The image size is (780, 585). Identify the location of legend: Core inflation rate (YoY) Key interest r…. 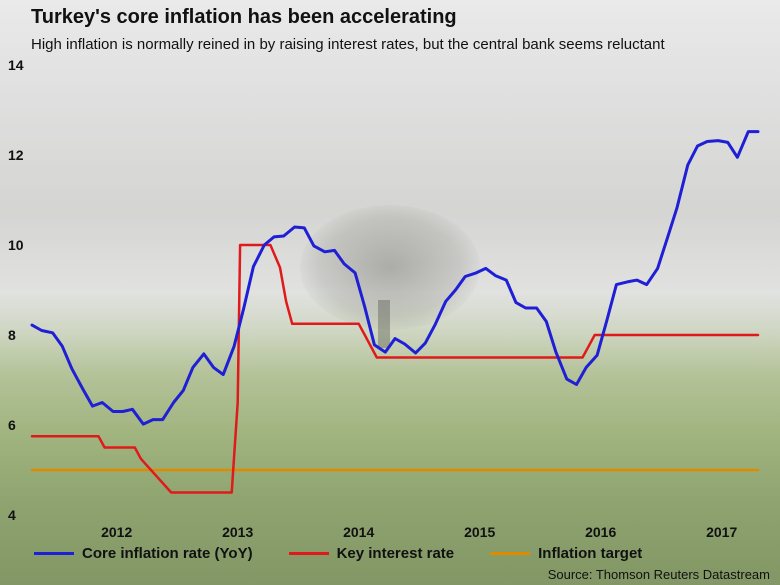
(356, 553).